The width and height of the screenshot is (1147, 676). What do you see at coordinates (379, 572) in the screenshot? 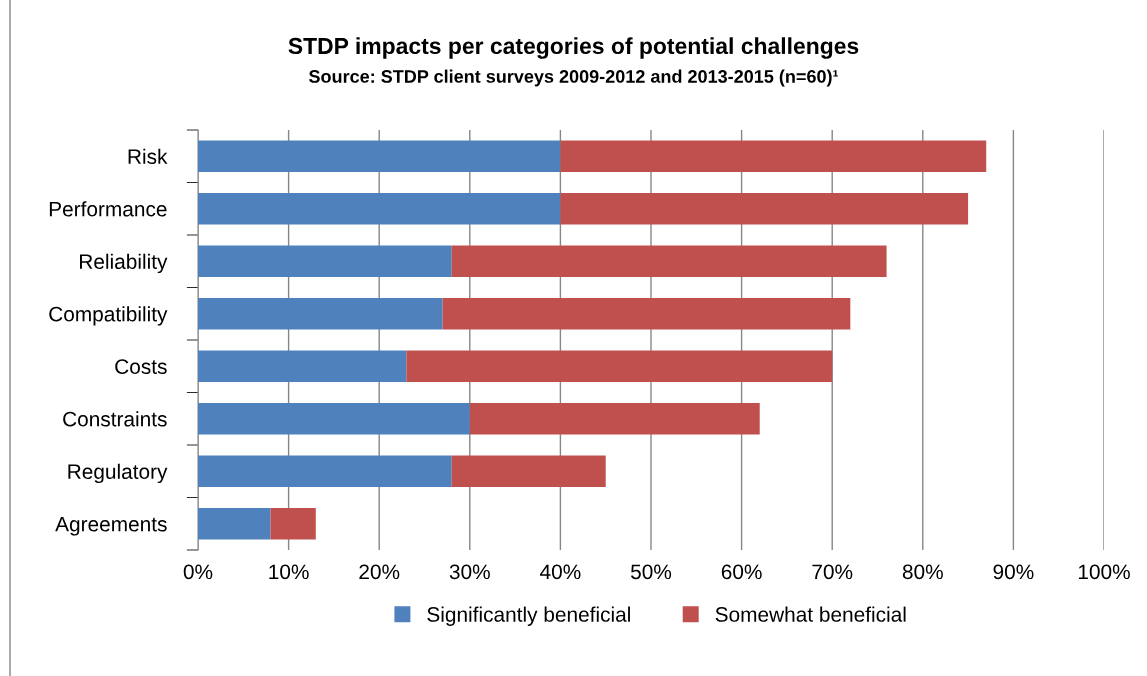
I see `x-tick-label: 20%` at bounding box center [379, 572].